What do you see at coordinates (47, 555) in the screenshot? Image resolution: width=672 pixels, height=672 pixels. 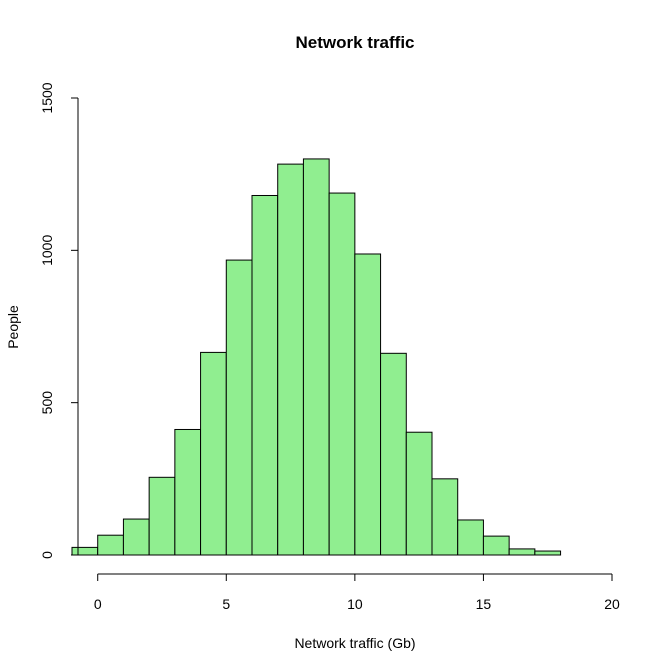 I see `y-tick-label: 0` at bounding box center [47, 555].